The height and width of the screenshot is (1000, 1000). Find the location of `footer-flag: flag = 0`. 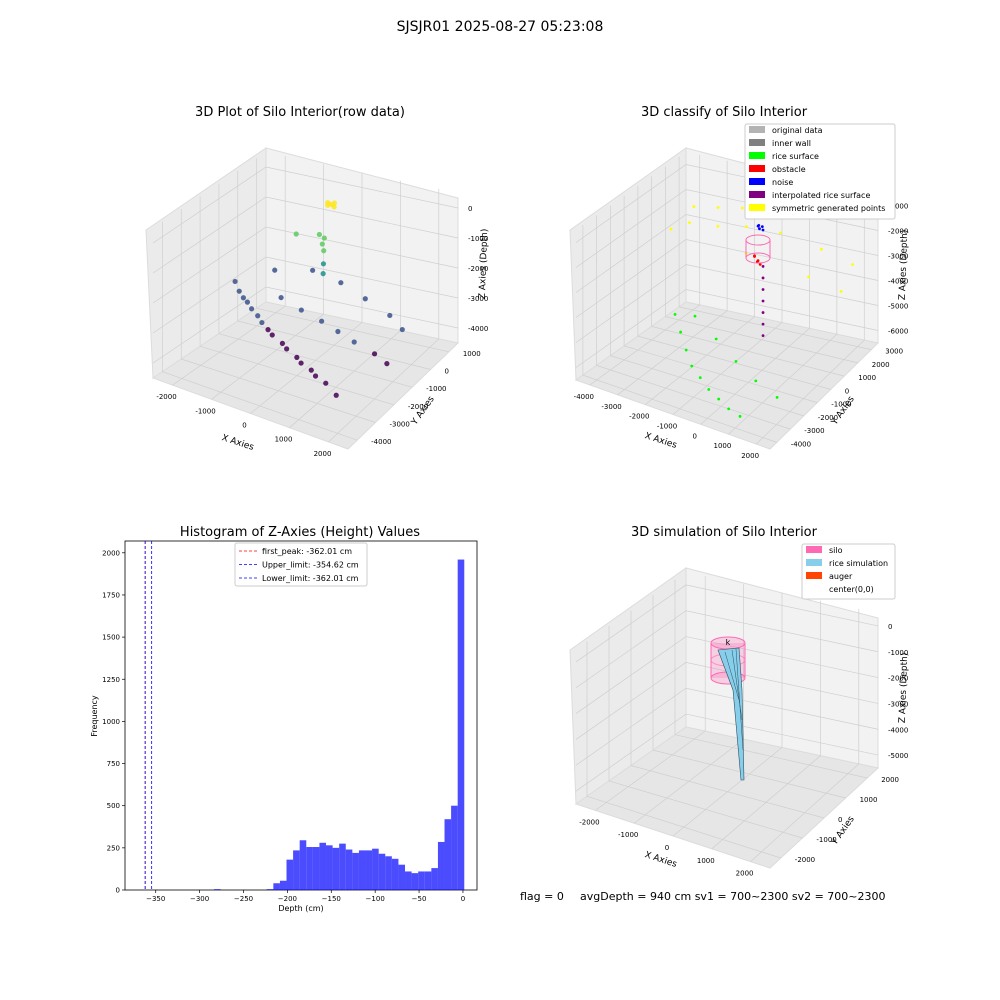

footer-flag: flag = 0 is located at coordinates (542, 896).